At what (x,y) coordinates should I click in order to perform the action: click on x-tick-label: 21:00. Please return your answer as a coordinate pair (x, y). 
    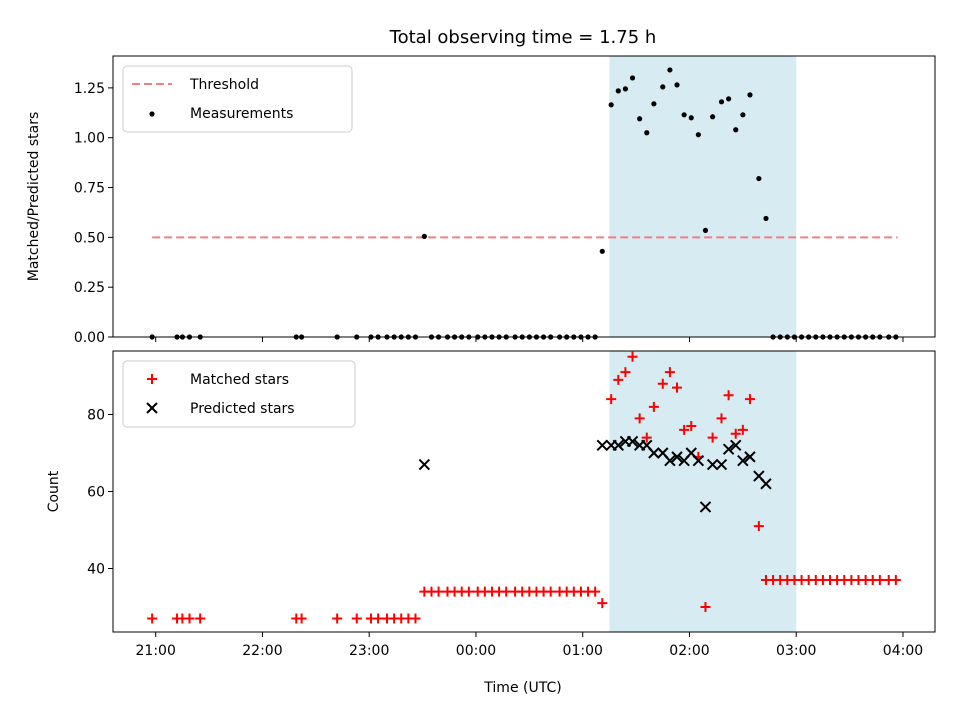
    Looking at the image, I should click on (156, 651).